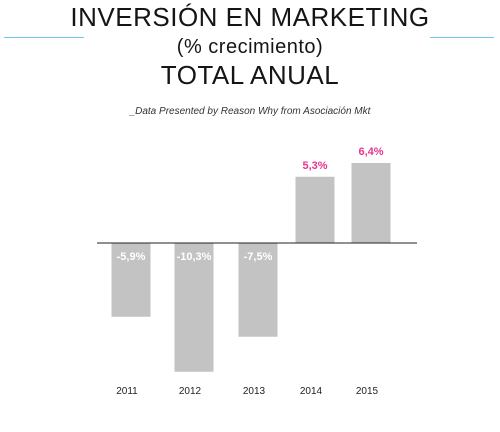  What do you see at coordinates (462, 37) in the screenshot?
I see `title-right-rule` at bounding box center [462, 37].